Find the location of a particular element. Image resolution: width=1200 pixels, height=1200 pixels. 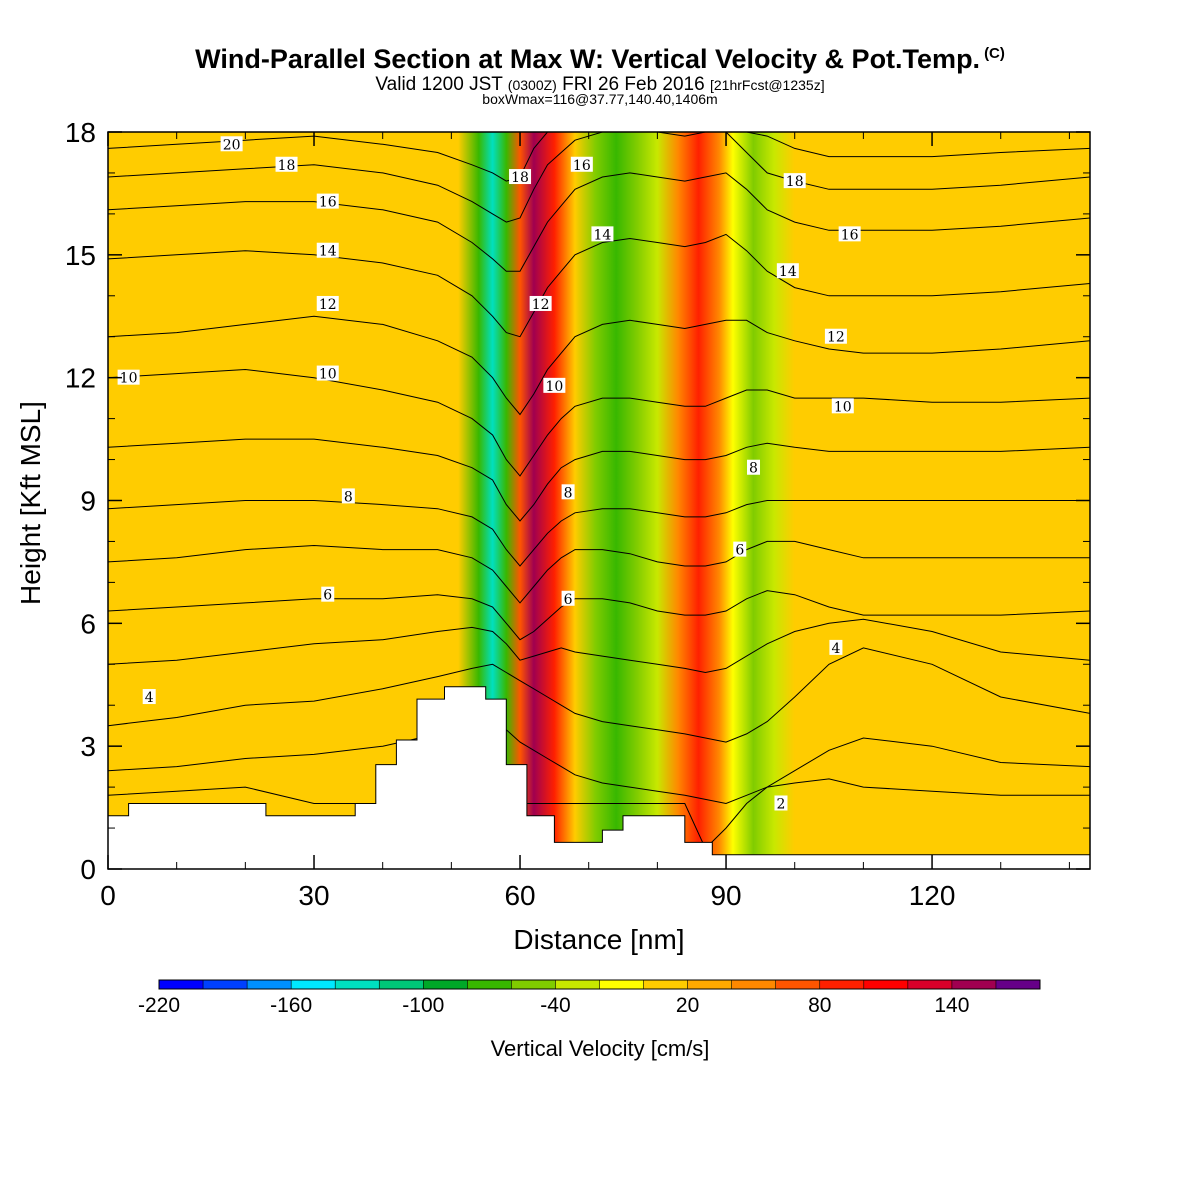

x-tick-label: 0 is located at coordinates (108, 895).